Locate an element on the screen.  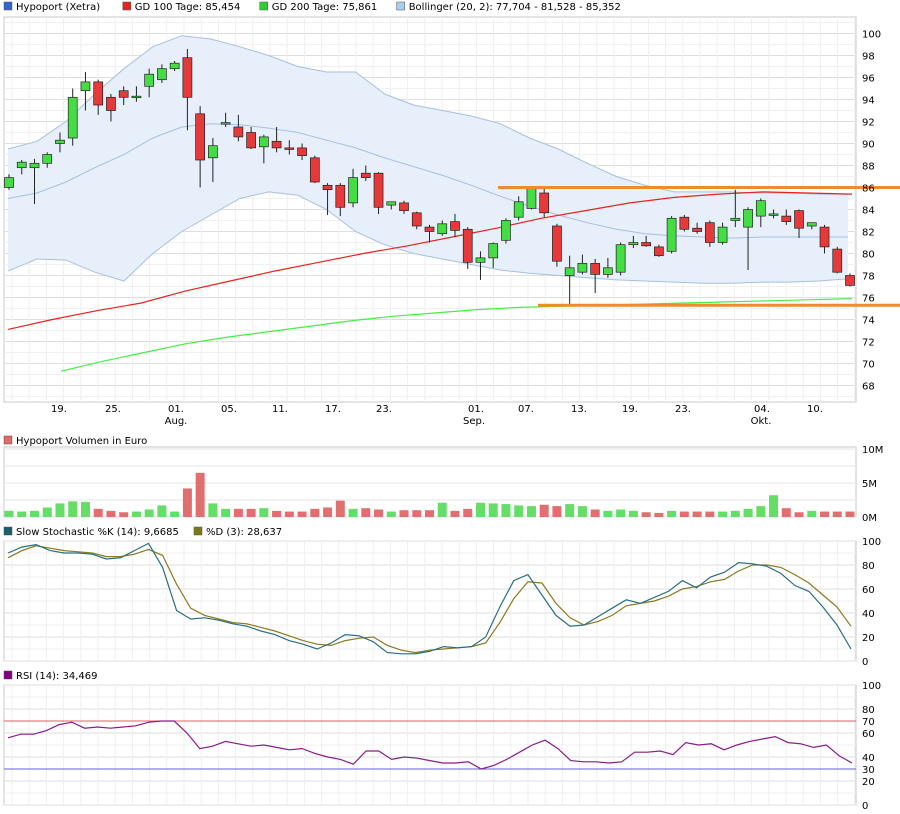
legend-label: Hypoport Volumen in Euro is located at coordinates (81, 441).